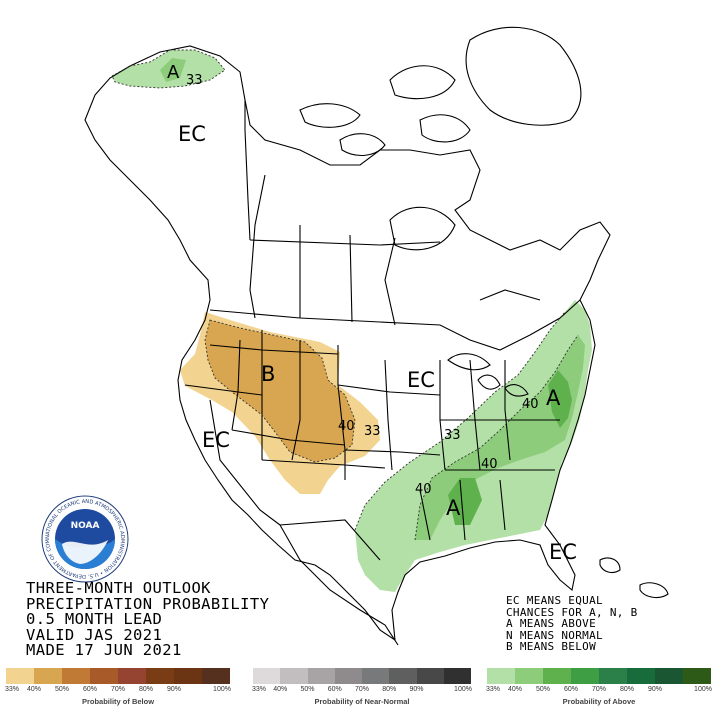  What do you see at coordinates (280, 689) in the screenshot?
I see `normal-tick-1: 40%` at bounding box center [280, 689].